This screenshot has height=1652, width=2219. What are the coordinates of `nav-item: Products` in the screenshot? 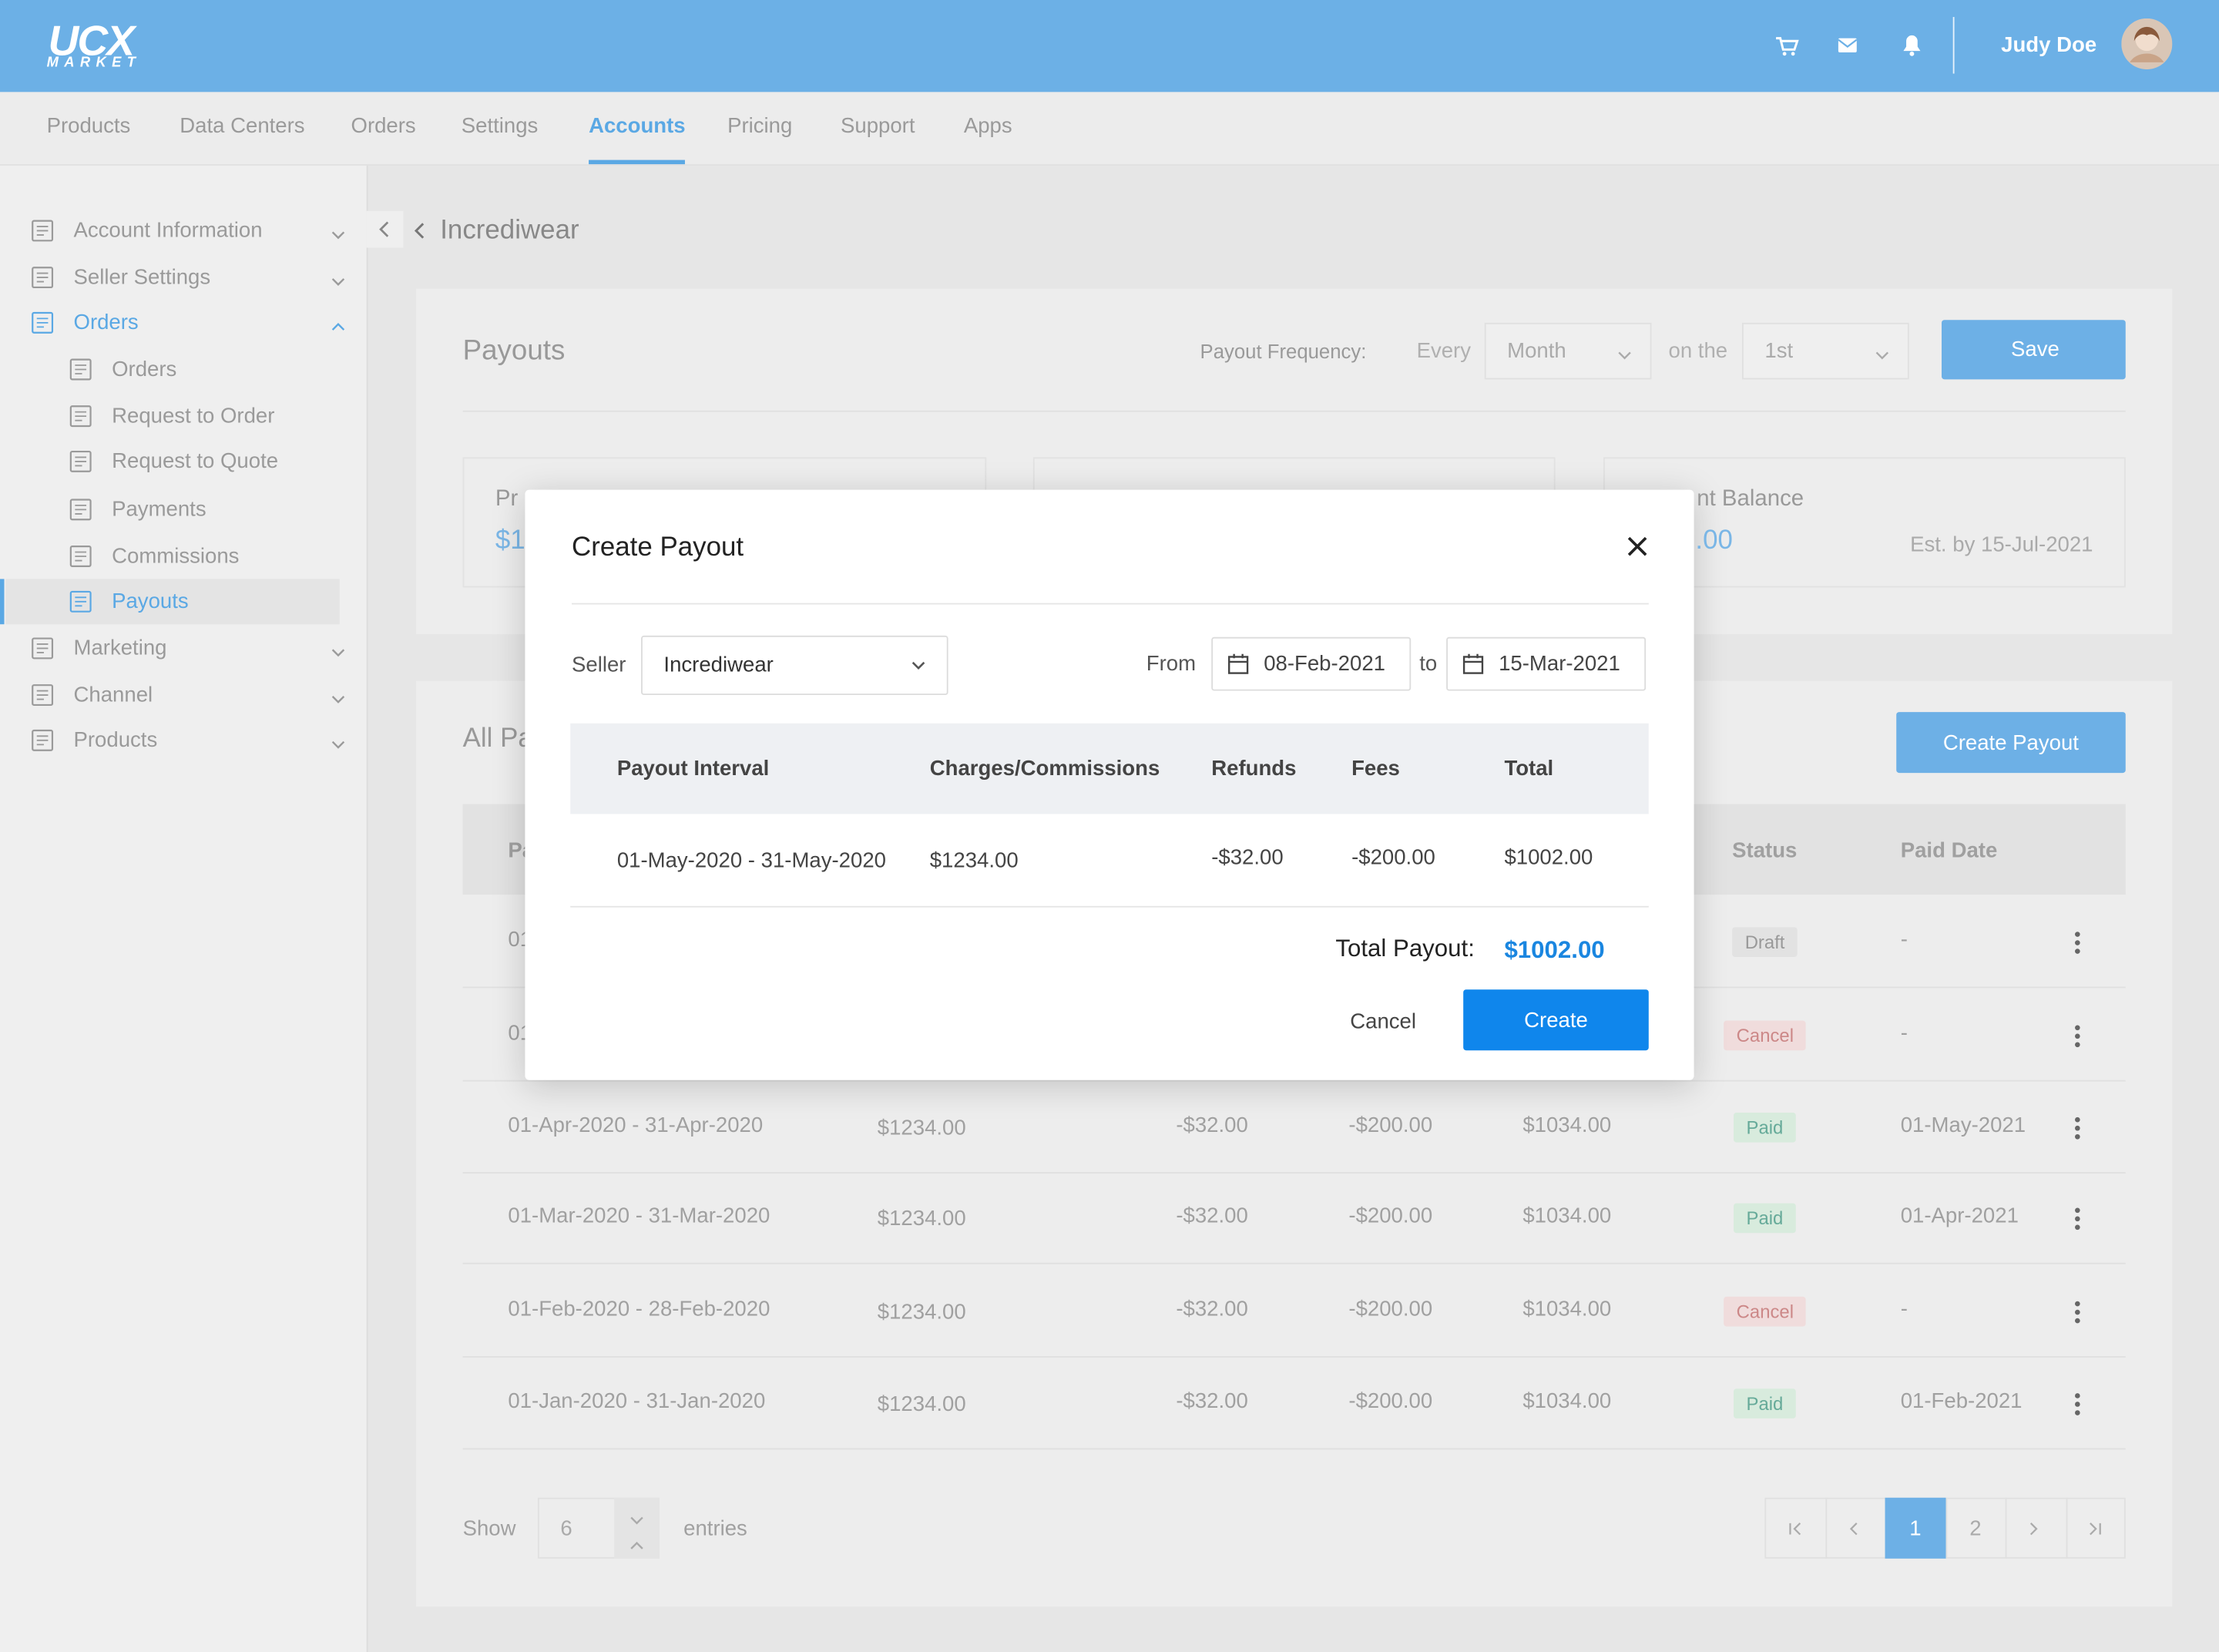 It's located at (88, 126).